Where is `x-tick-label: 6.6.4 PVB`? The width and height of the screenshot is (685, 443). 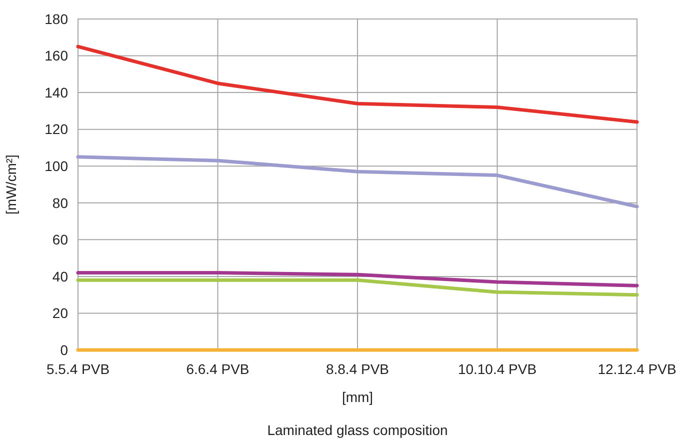
x-tick-label: 6.6.4 PVB is located at coordinates (218, 369).